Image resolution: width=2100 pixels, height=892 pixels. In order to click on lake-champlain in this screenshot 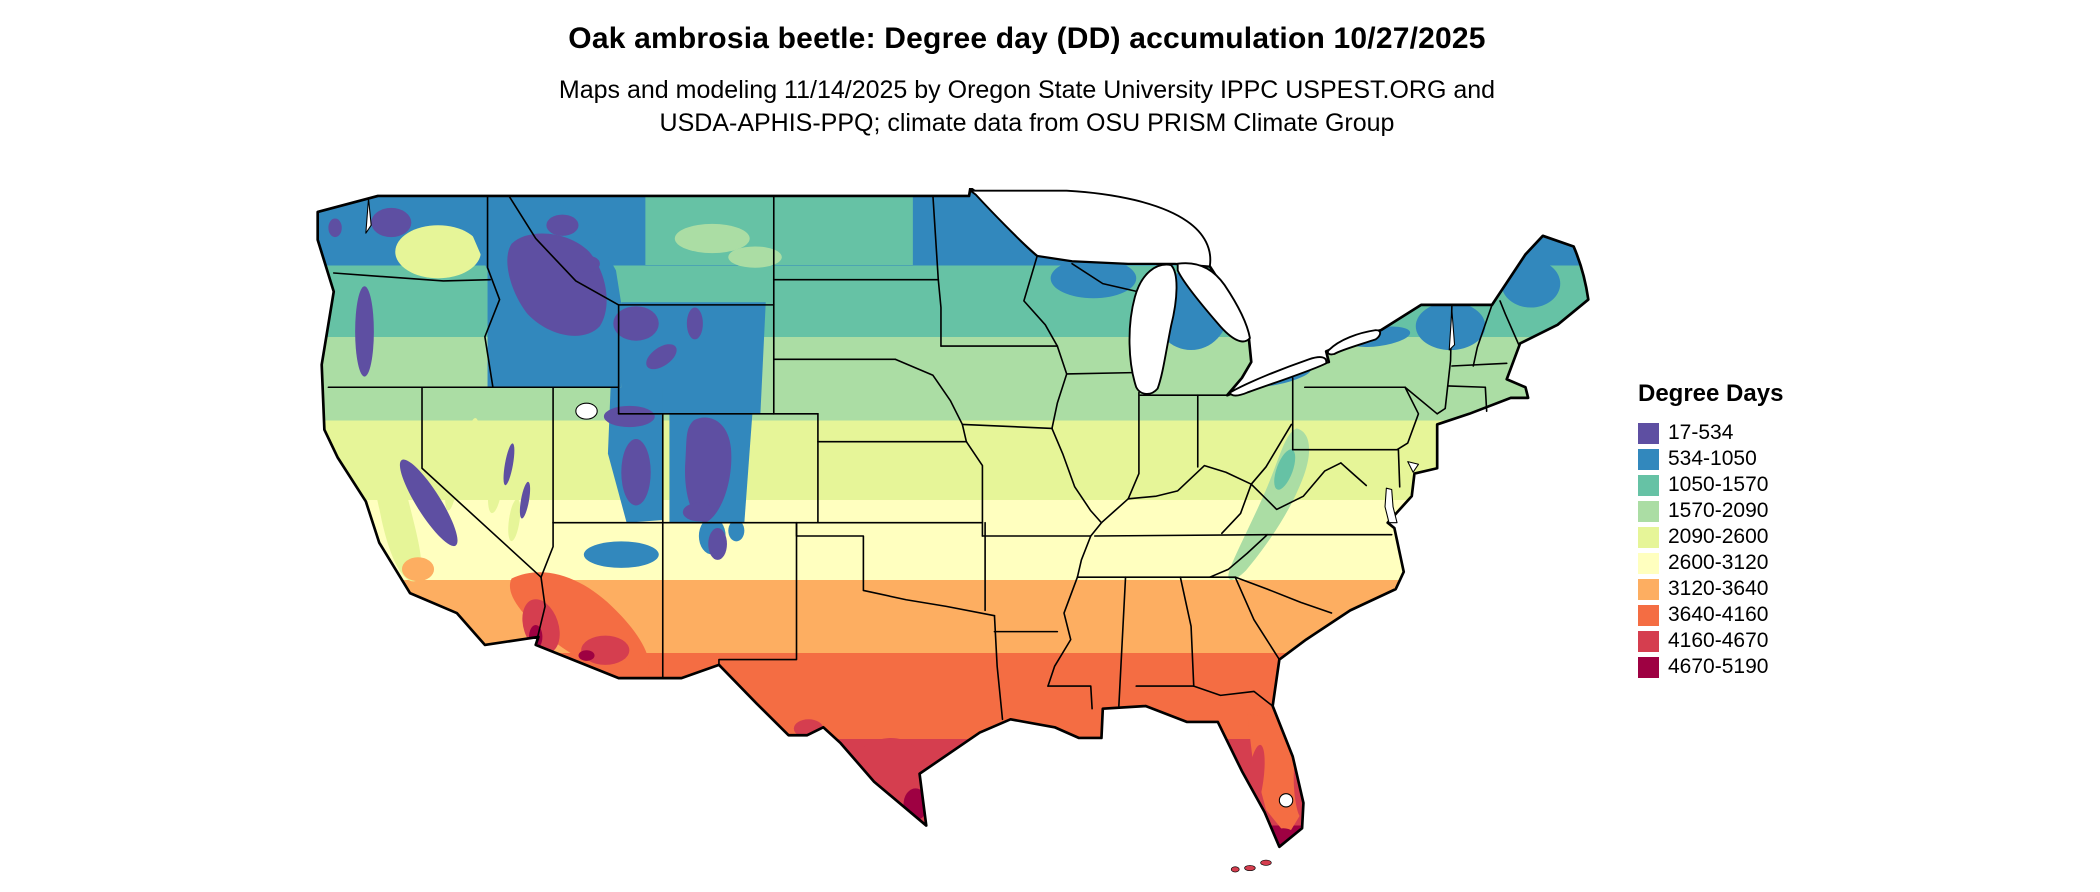, I will do `click(1452, 330)`.